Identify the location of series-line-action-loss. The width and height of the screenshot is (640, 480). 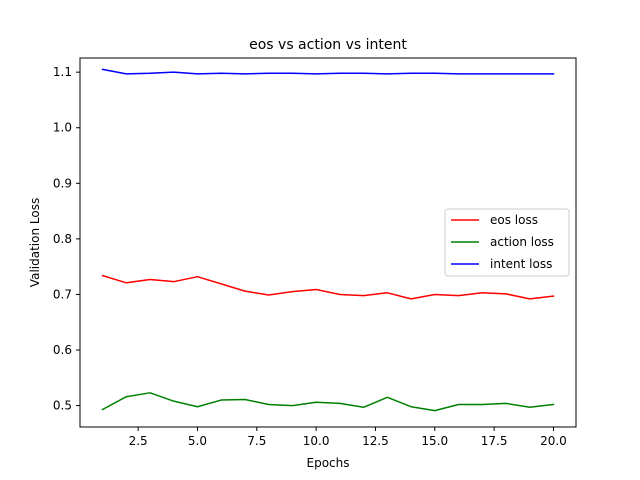
(328, 402).